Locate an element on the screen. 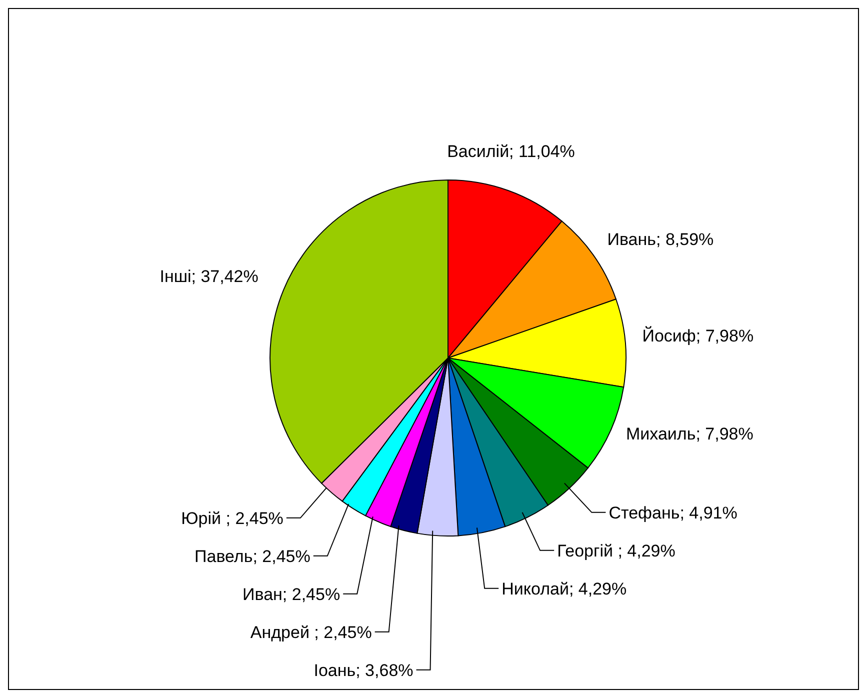  slice-label: Інші; 37,42% is located at coordinates (209, 276).